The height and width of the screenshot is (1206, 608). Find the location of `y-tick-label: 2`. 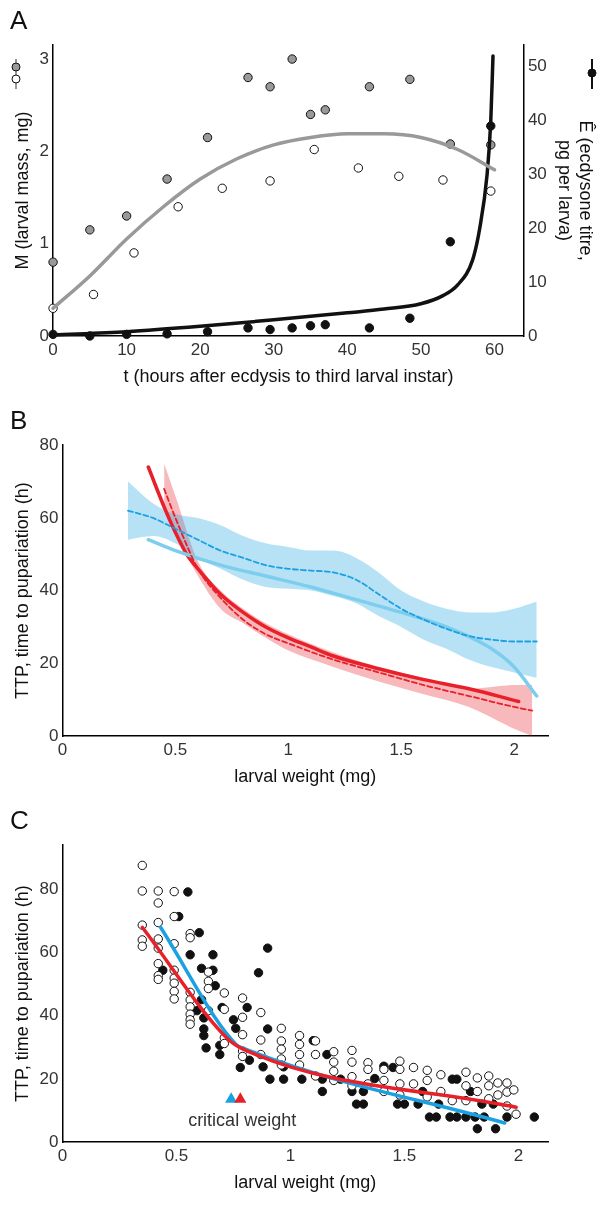

y-tick-label: 2 is located at coordinates (44, 151).